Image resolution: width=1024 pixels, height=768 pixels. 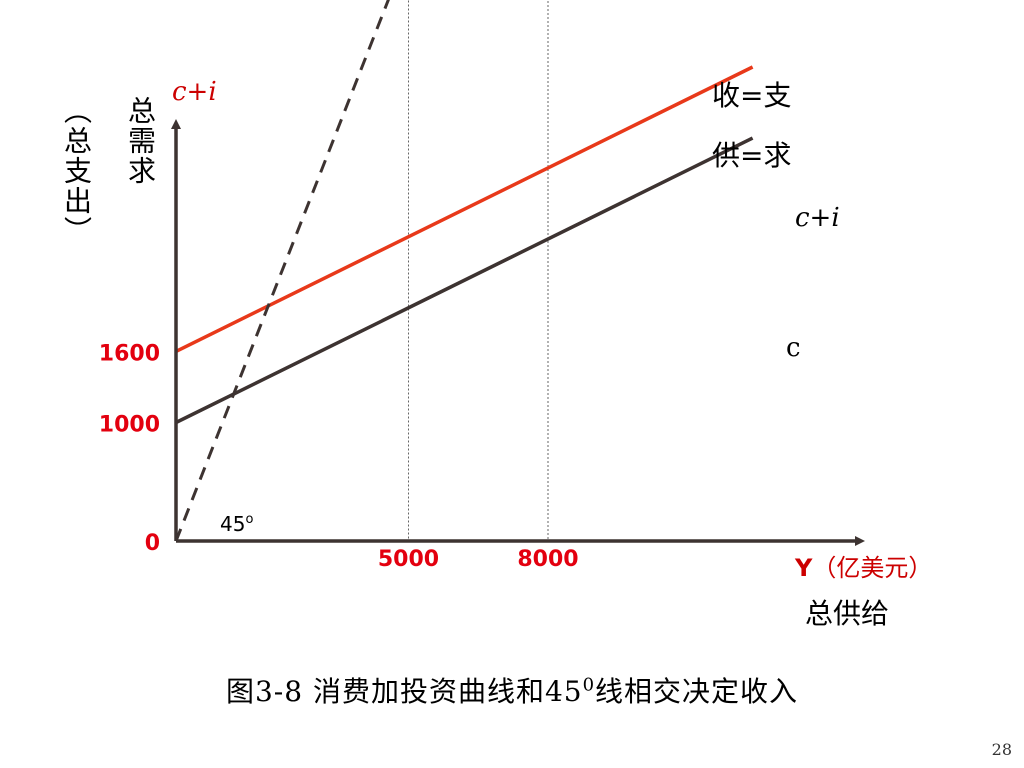 I want to click on series-label-c: c, so click(x=793, y=348).